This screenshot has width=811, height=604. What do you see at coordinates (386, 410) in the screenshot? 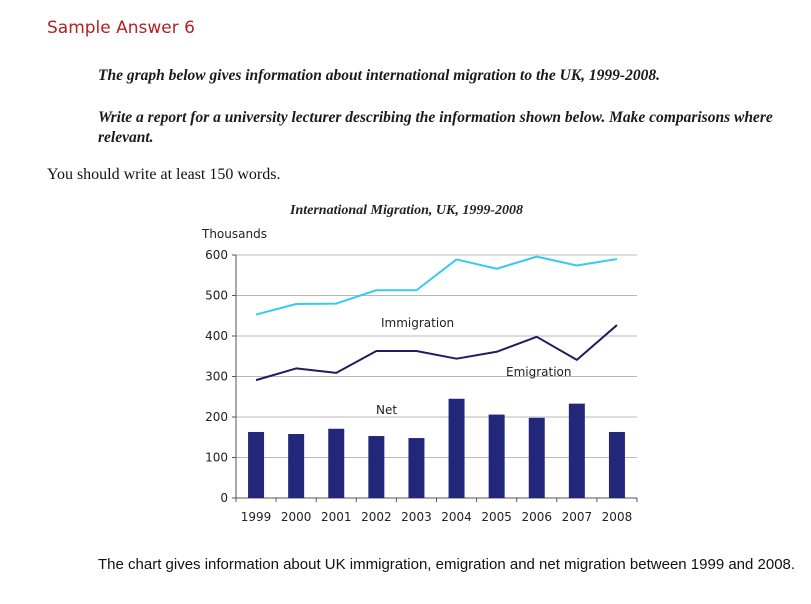
I see `net-series-label: Net` at bounding box center [386, 410].